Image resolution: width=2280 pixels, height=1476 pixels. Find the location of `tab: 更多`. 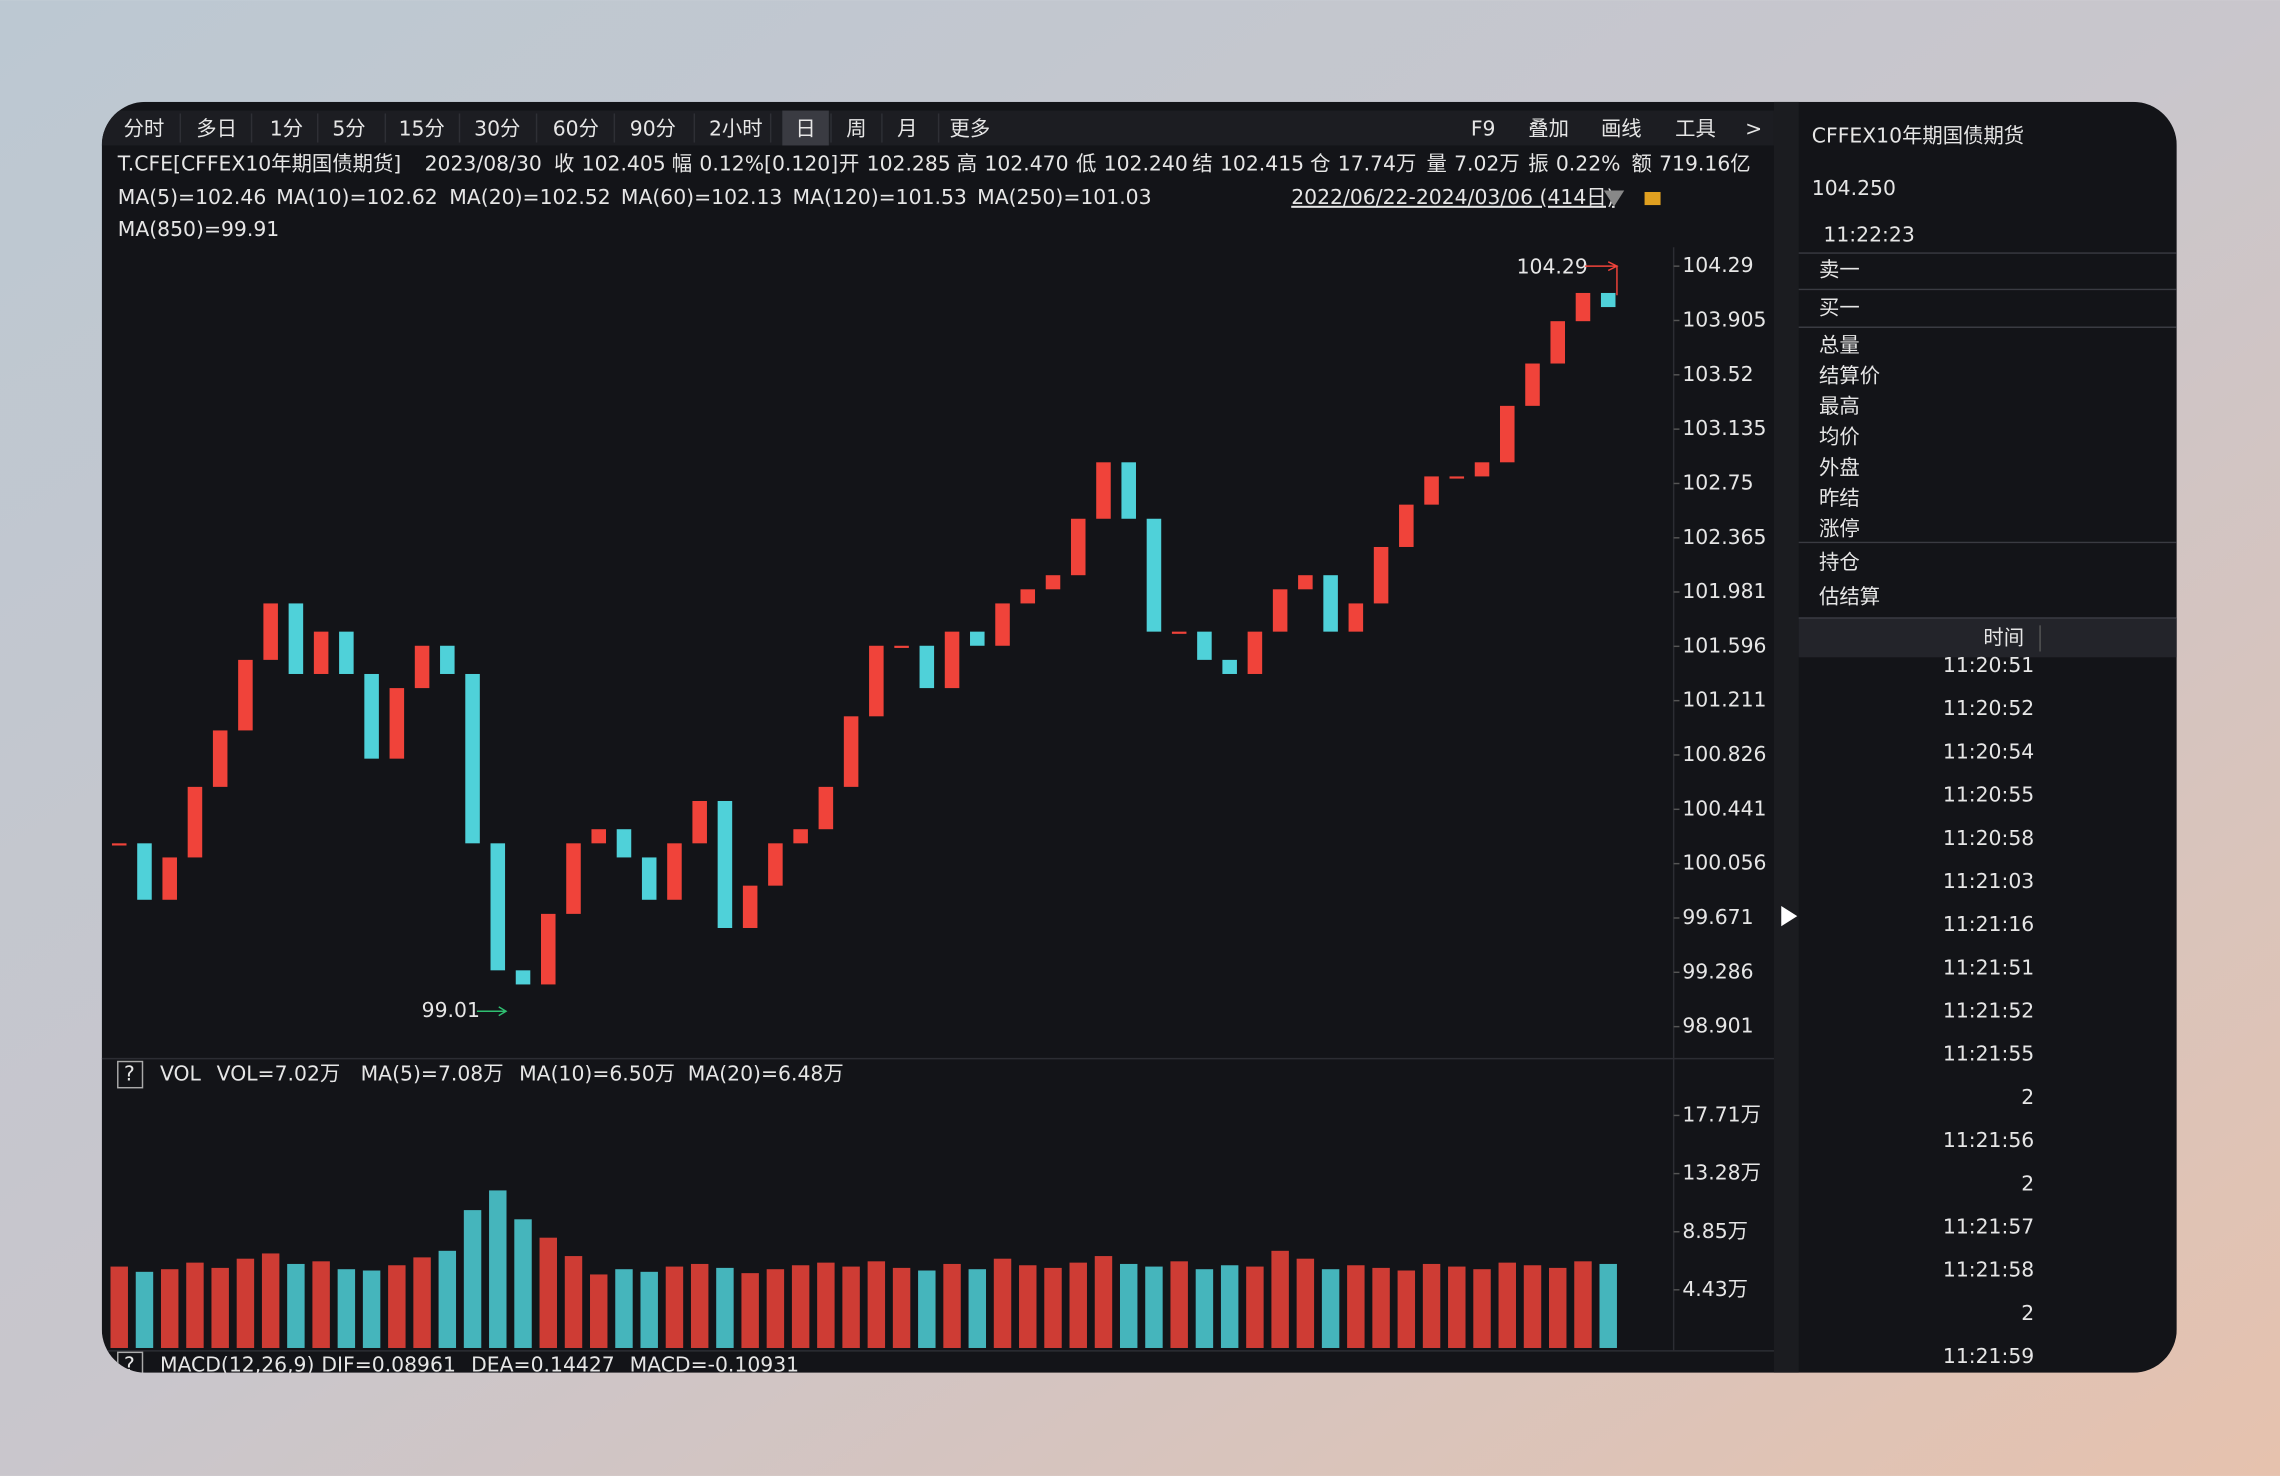

tab: 更多 is located at coordinates (970, 128).